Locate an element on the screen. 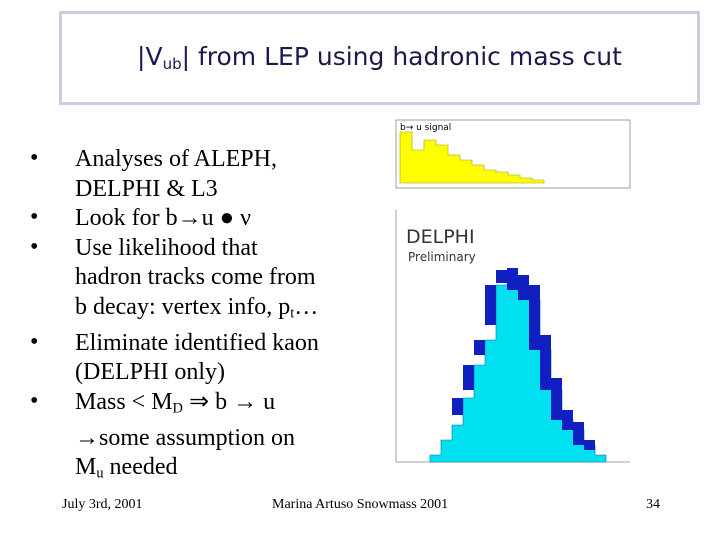  subscript: ub is located at coordinates (172, 63).